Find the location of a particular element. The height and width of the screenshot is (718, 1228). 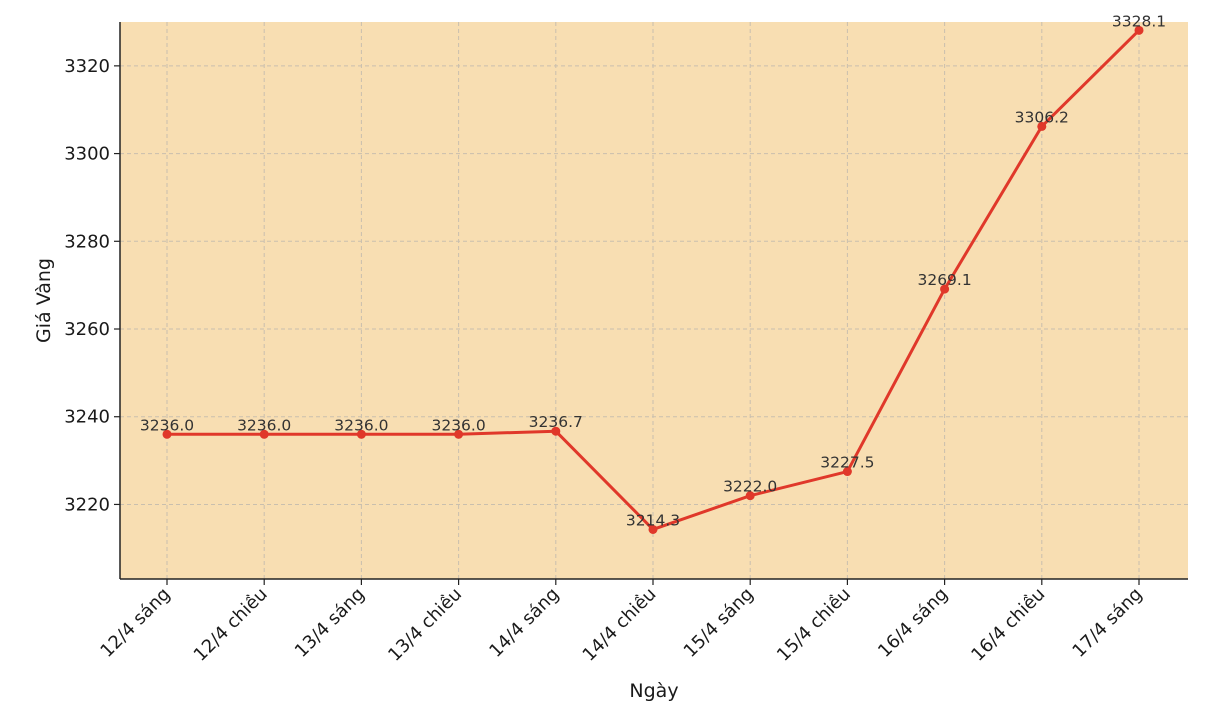

y-tick-label: 3260 is located at coordinates (87, 329).